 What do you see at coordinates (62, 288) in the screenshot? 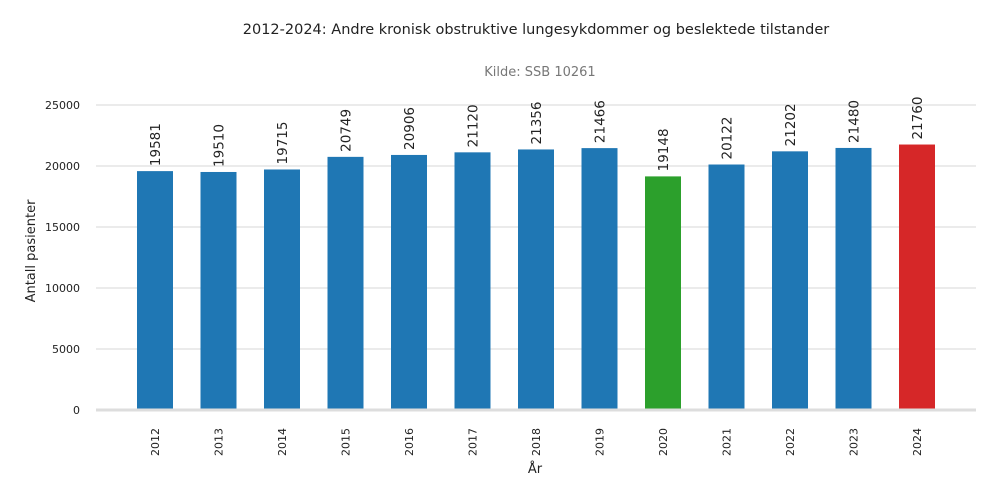
I see `y-tick-label: 10000` at bounding box center [62, 288].